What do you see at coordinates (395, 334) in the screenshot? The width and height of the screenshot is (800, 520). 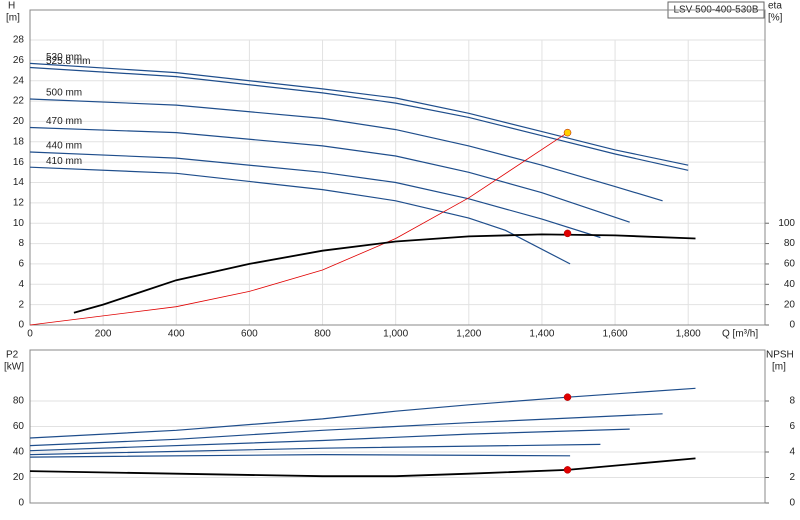 I see `x-tick-label: 1,000` at bounding box center [395, 334].